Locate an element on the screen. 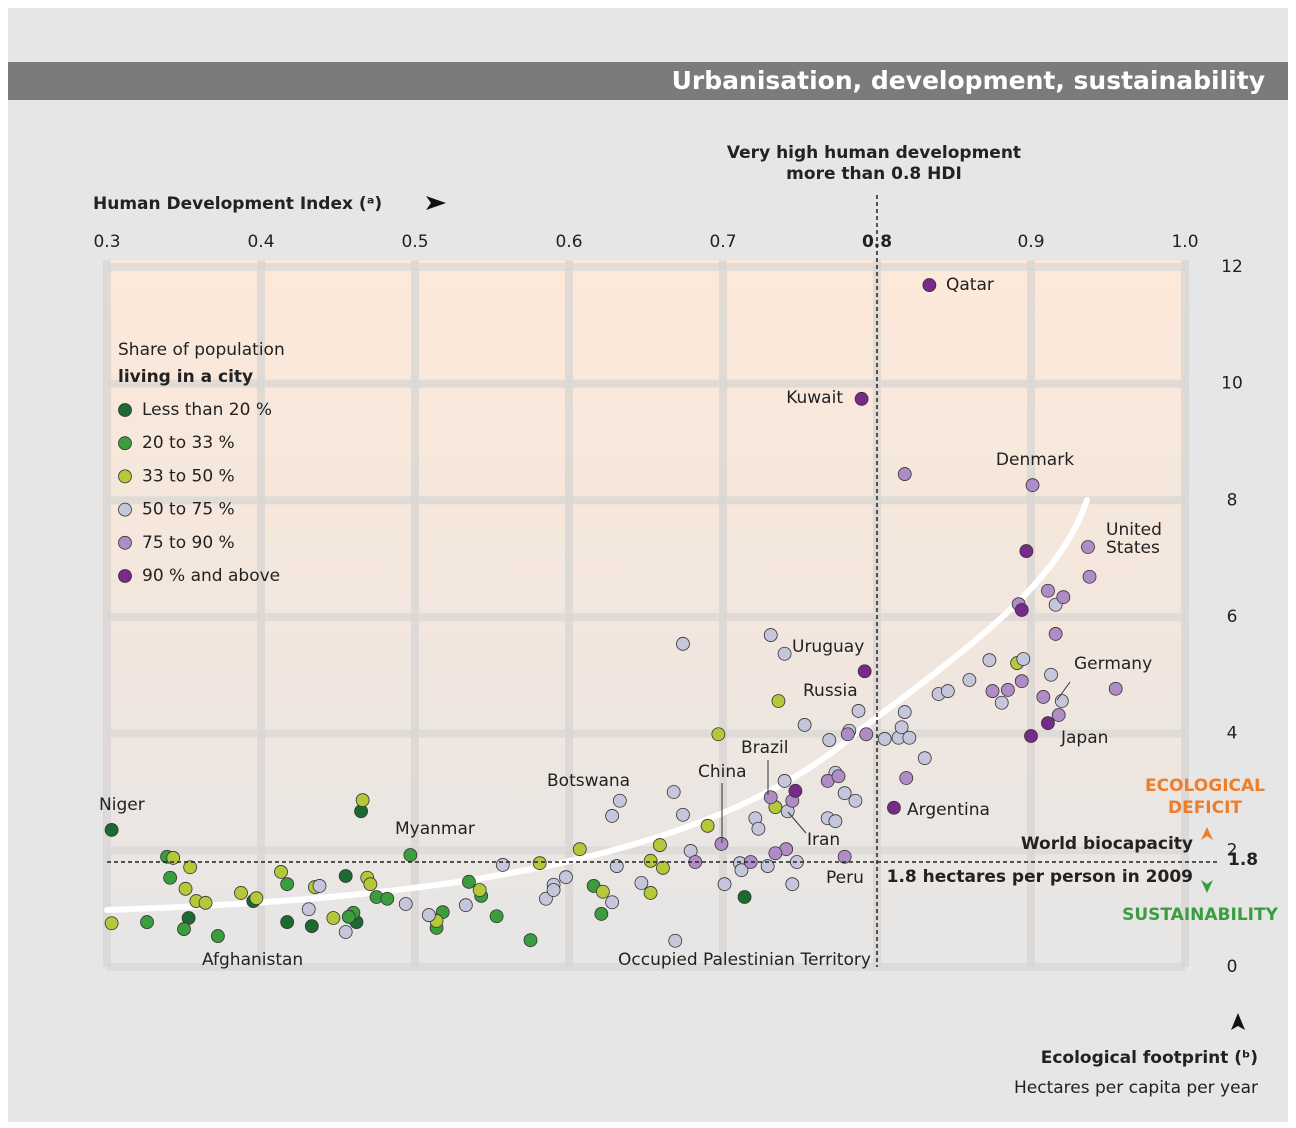 This screenshot has height=1128, width=1296. legend-label: Less than 20 % is located at coordinates (207, 410).